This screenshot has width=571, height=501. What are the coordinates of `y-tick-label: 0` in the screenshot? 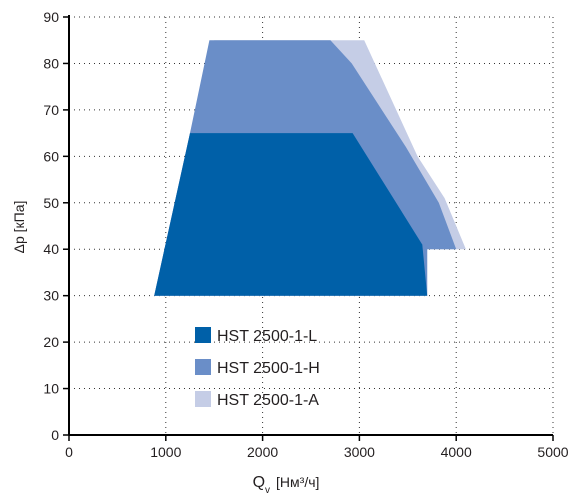 It's located at (55, 435).